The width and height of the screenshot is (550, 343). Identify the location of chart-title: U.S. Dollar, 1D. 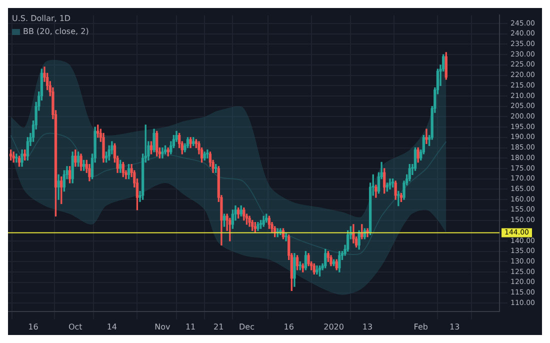
(41, 18).